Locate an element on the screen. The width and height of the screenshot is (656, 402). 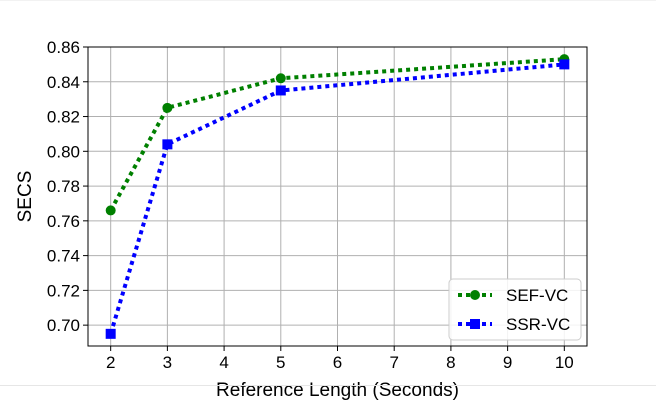
y-tick-label: 0.76 is located at coordinates (63, 221).